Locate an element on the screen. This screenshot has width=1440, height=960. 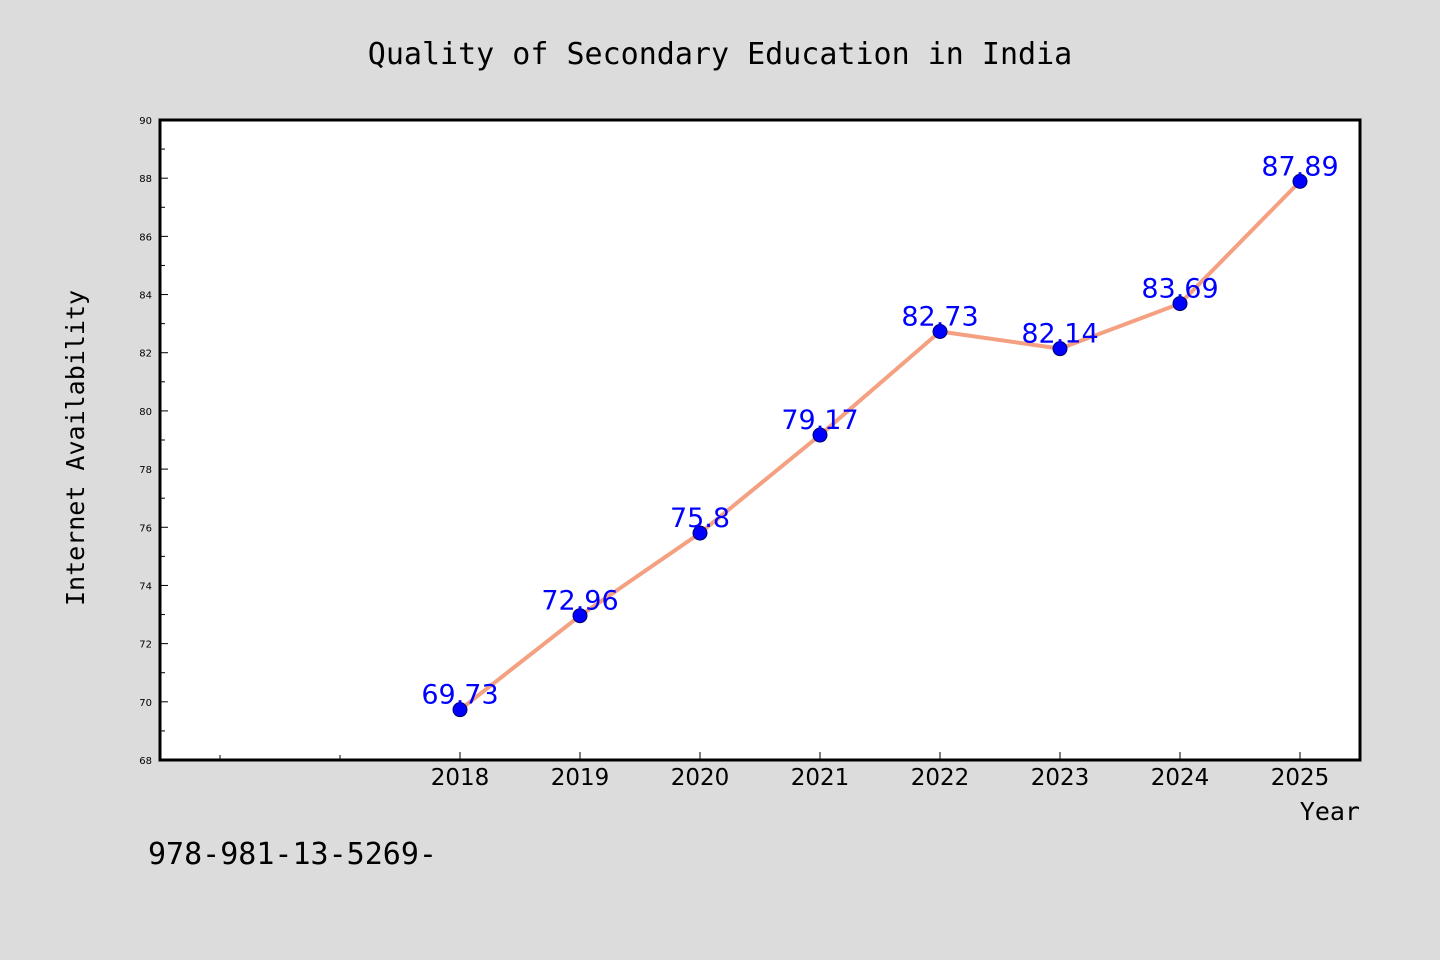
data-label: 79.17 is located at coordinates (819, 420).